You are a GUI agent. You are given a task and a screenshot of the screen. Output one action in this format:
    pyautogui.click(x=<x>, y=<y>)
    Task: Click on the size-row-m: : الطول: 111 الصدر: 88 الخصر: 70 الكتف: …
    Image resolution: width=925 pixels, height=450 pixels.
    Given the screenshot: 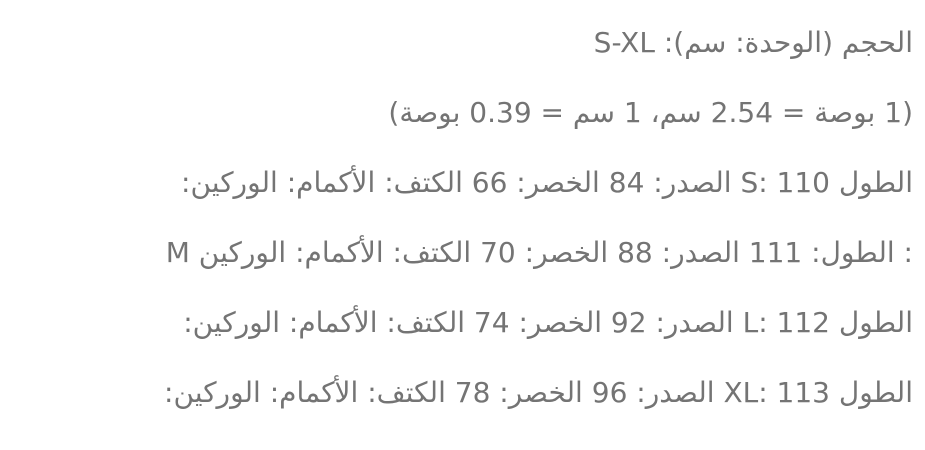 What is the action you would take?
    pyautogui.click(x=539, y=252)
    